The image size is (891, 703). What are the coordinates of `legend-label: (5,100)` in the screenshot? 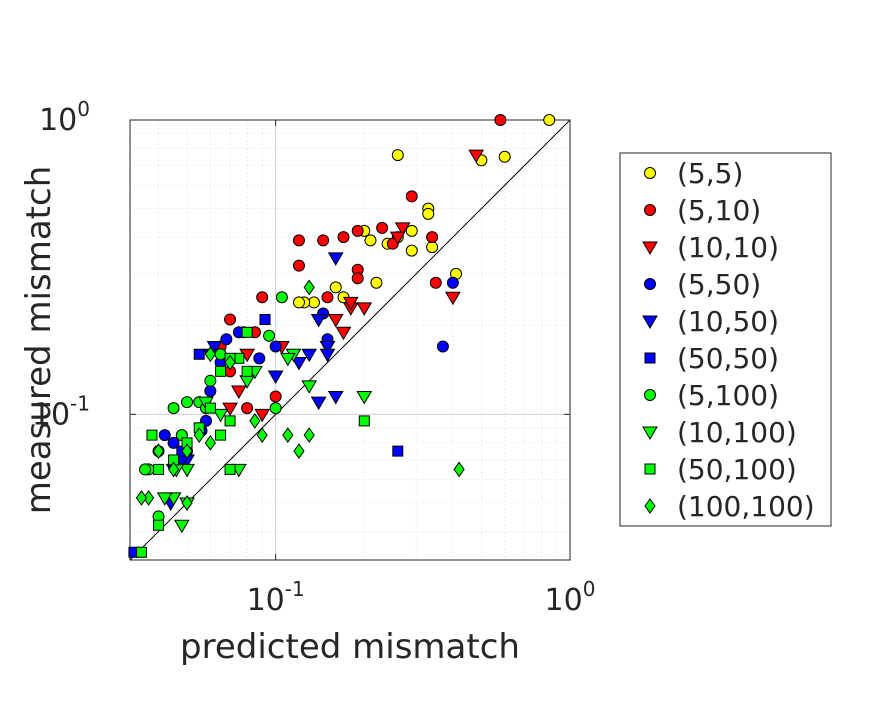 It's located at (728, 395).